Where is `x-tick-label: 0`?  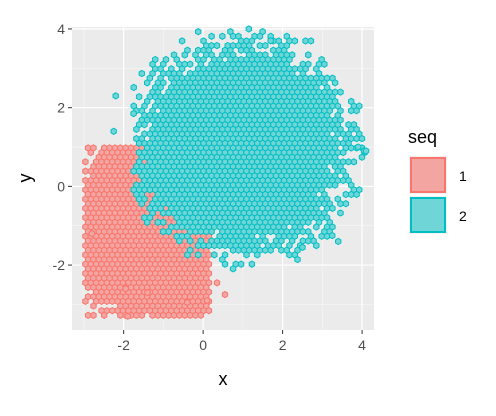
x-tick-label: 0 is located at coordinates (203, 345).